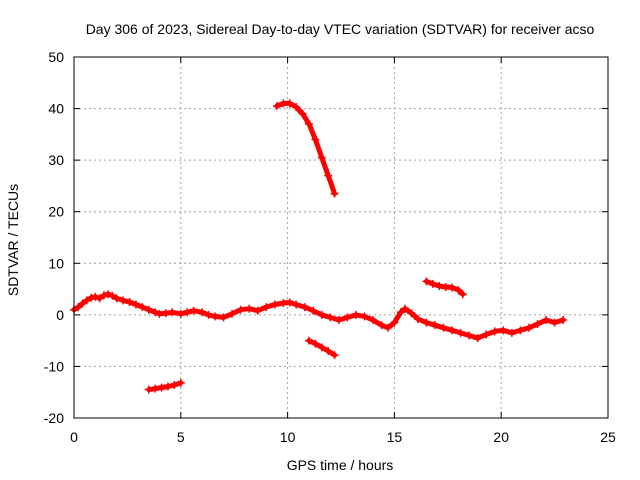  I want to click on x-tick-label: 10, so click(288, 437).